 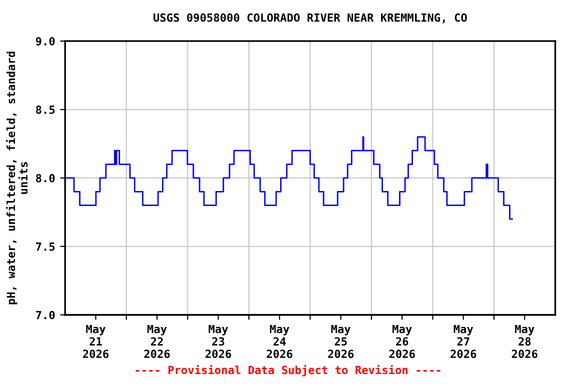 What do you see at coordinates (95, 341) in the screenshot?
I see `x-tick-label: May 21 2026` at bounding box center [95, 341].